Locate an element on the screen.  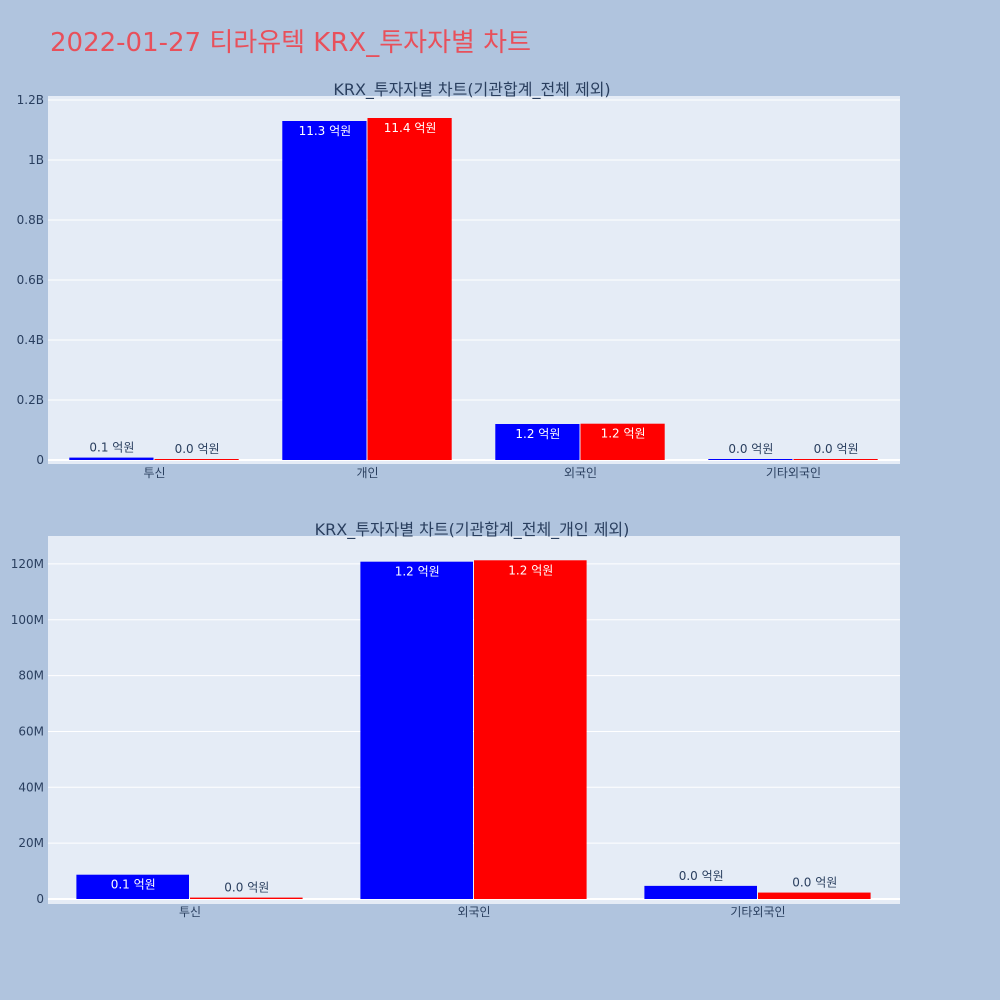
y-tick-label: 100M is located at coordinates (27, 620).